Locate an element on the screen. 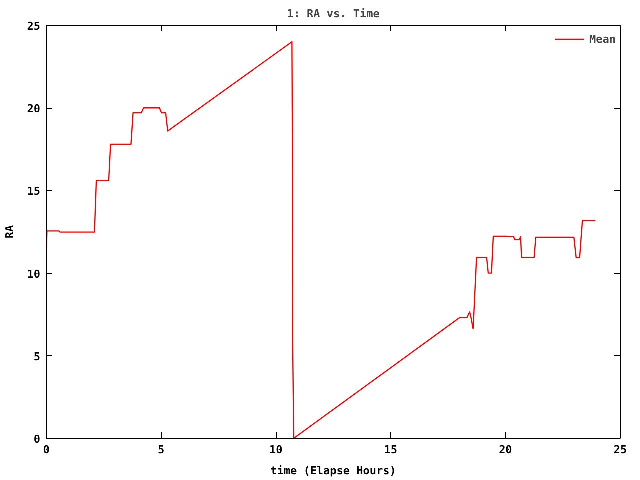 The height and width of the screenshot is (480, 640). x-tick-label: 20 is located at coordinates (505, 450).